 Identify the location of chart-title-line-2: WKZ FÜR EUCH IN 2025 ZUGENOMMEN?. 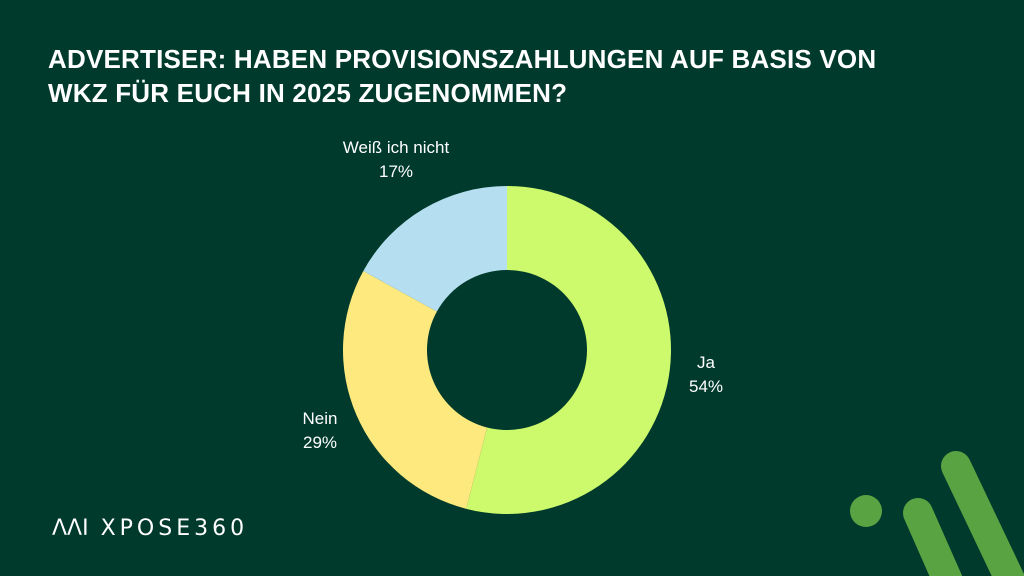
(308, 93).